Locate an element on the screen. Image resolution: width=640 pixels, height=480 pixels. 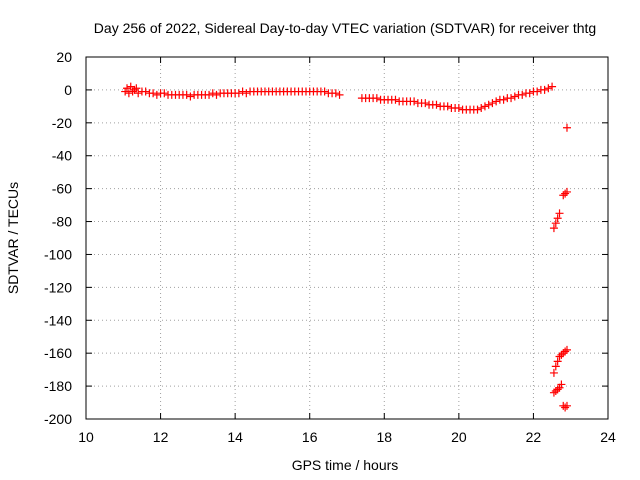
x-tick-label: 12 is located at coordinates (161, 437).